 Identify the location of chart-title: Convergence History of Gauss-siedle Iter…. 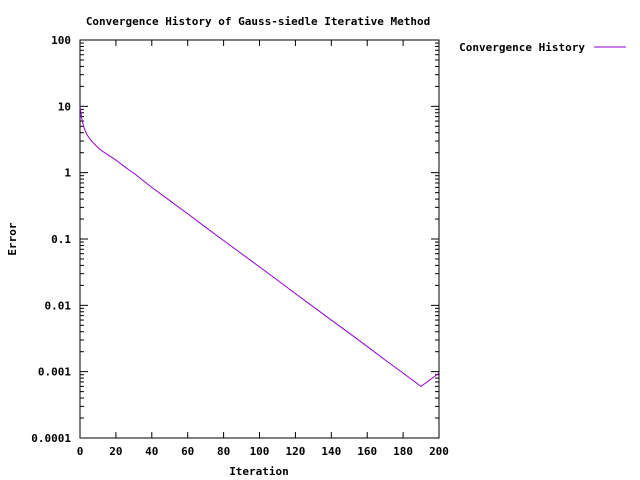
(258, 21).